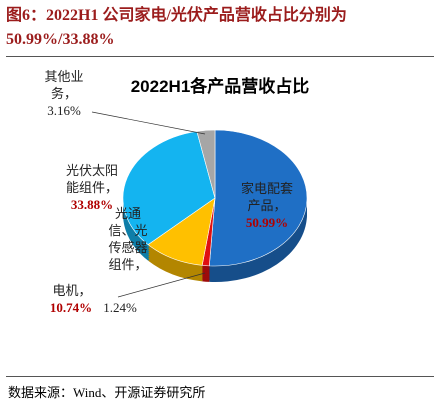 This screenshot has height=405, width=440. Describe the element at coordinates (266, 197) in the screenshot. I see `data-label-name: 家电配套产品，` at that location.